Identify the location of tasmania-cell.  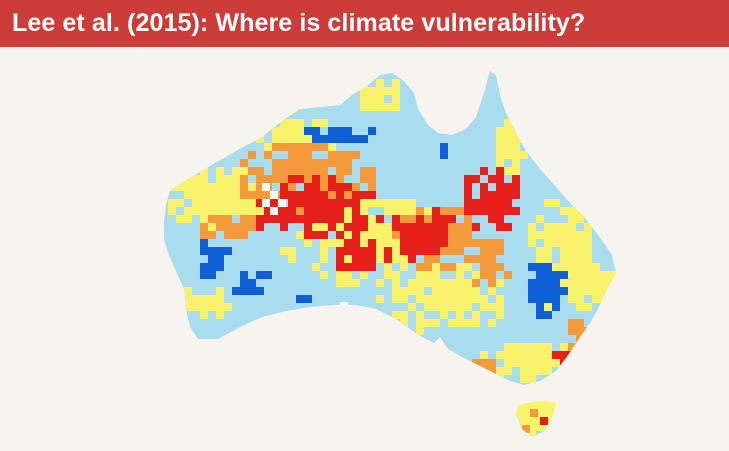
(526, 429).